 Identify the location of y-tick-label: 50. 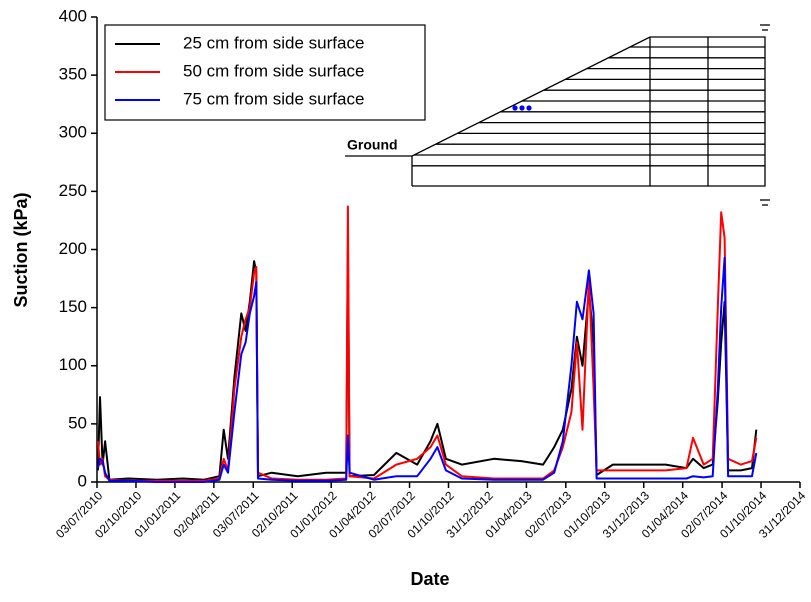
(77, 422).